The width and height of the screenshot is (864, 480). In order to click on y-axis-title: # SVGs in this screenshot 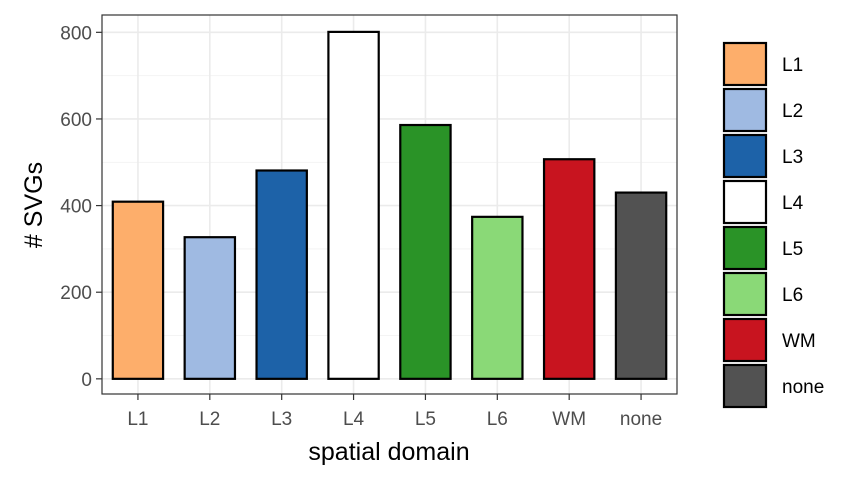, I will do `click(34, 205)`.